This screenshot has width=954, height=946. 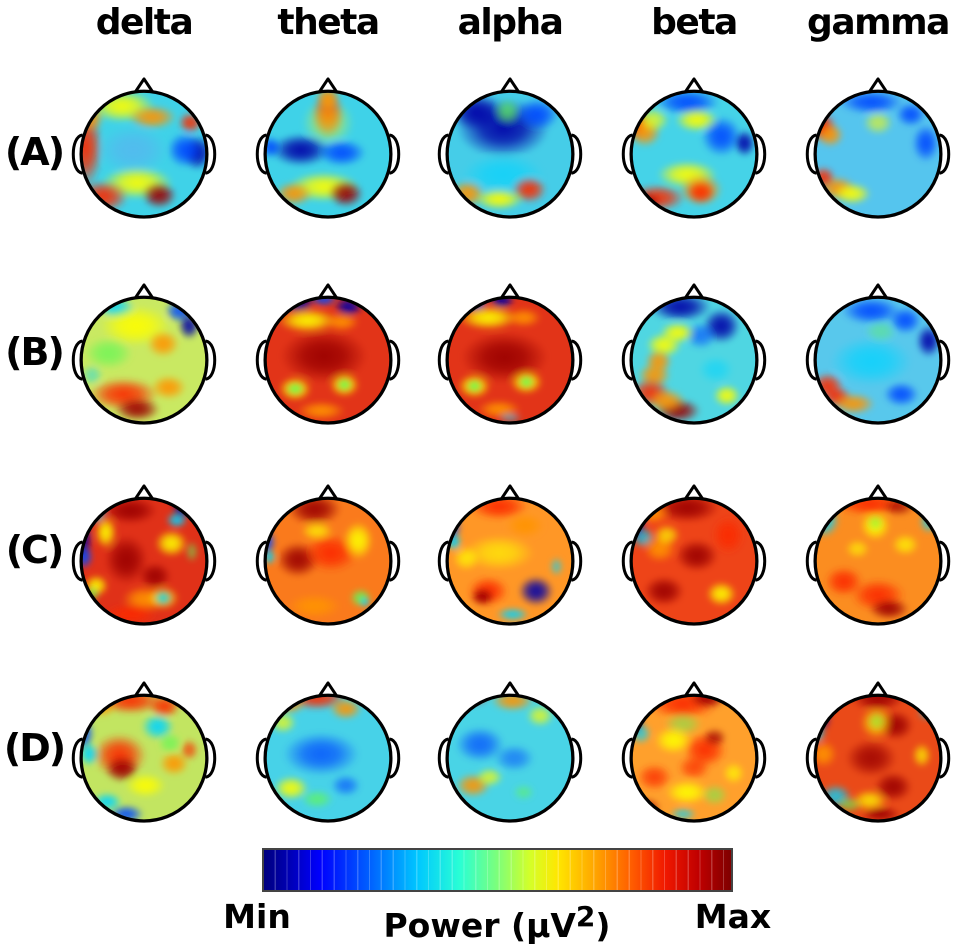 What do you see at coordinates (144, 150) in the screenshot?
I see `topomap-A-delta` at bounding box center [144, 150].